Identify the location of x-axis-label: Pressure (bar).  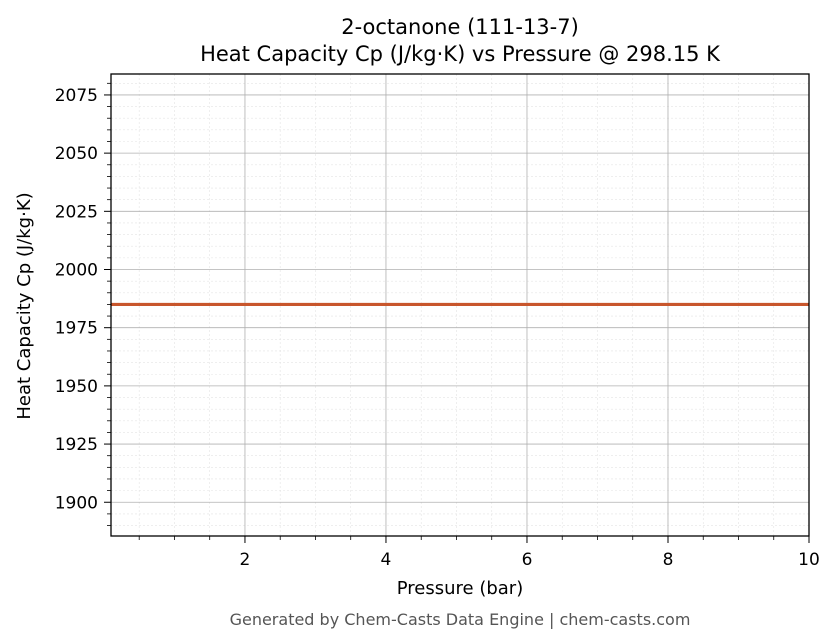
(460, 588).